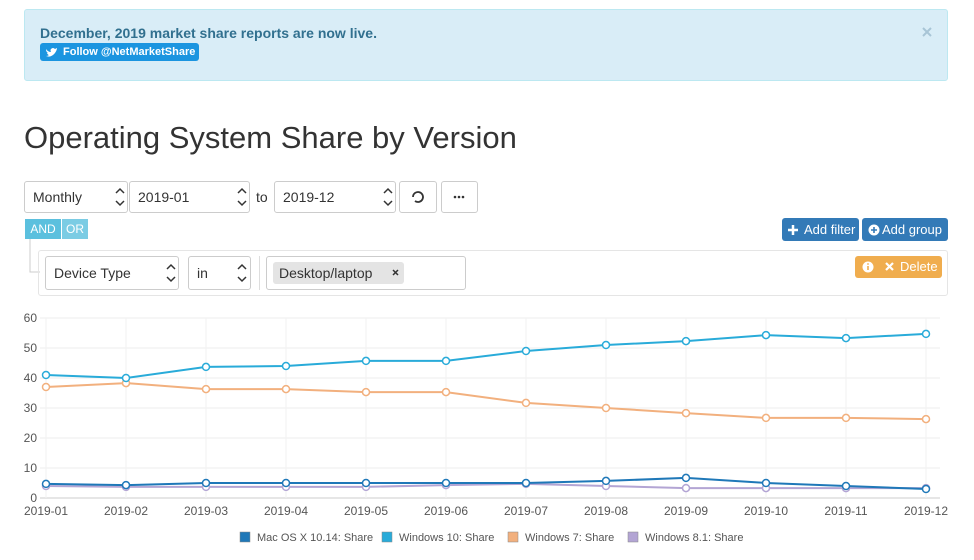  Describe the element at coordinates (315, 538) in the screenshot. I see `legend-label: Mac OS X 10.14: Share` at that location.